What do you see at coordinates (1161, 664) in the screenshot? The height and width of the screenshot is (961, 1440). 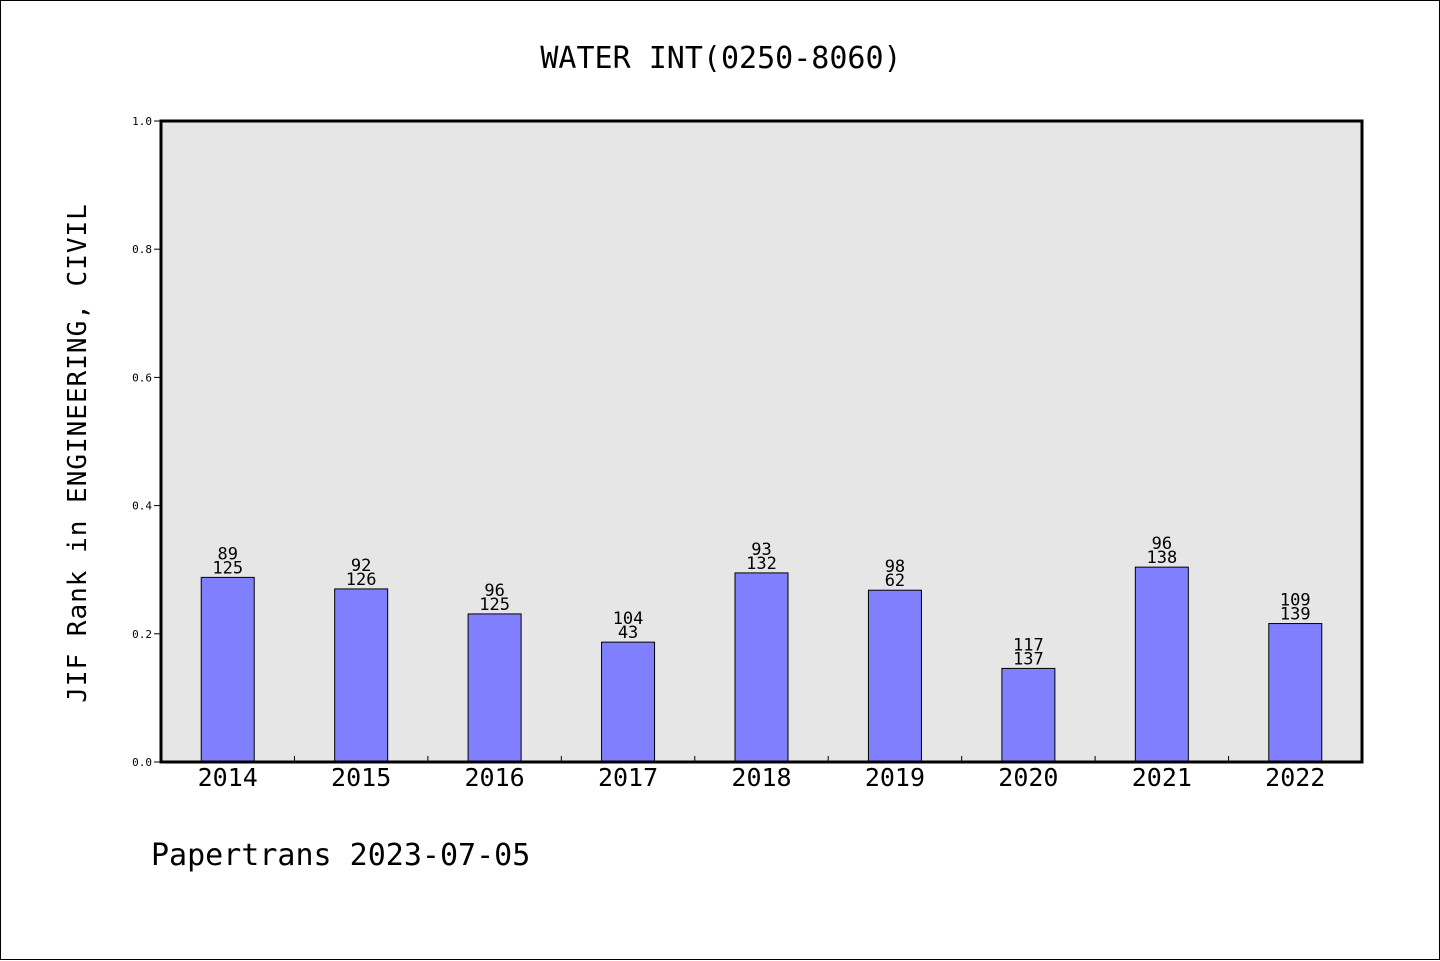 I see `bar-2021` at bounding box center [1161, 664].